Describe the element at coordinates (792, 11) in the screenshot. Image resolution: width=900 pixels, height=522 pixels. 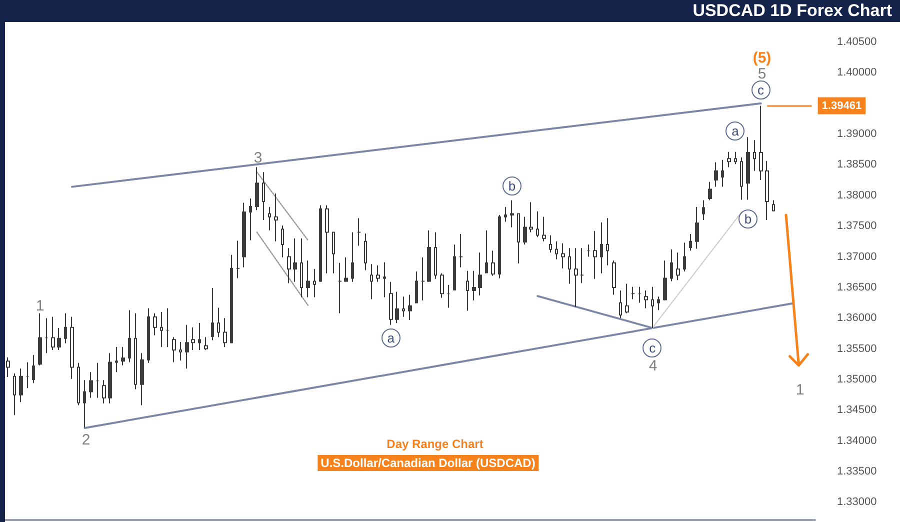
I see `chart-title: USDCAD 1D Forex Chart` at that location.